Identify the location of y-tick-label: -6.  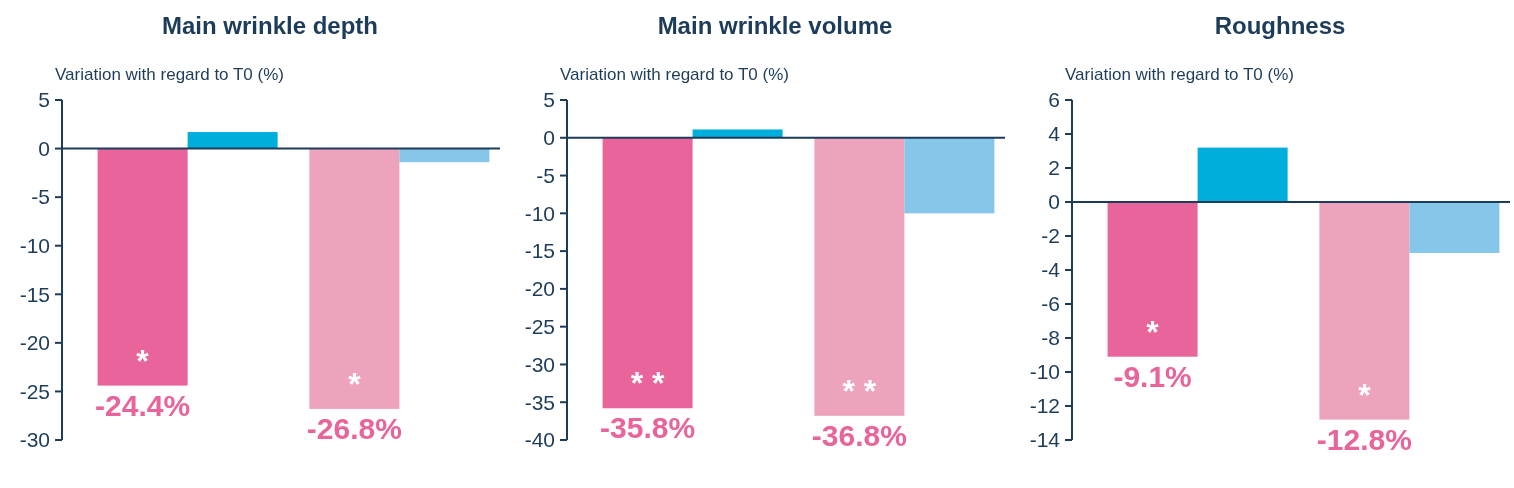
(1050, 304).